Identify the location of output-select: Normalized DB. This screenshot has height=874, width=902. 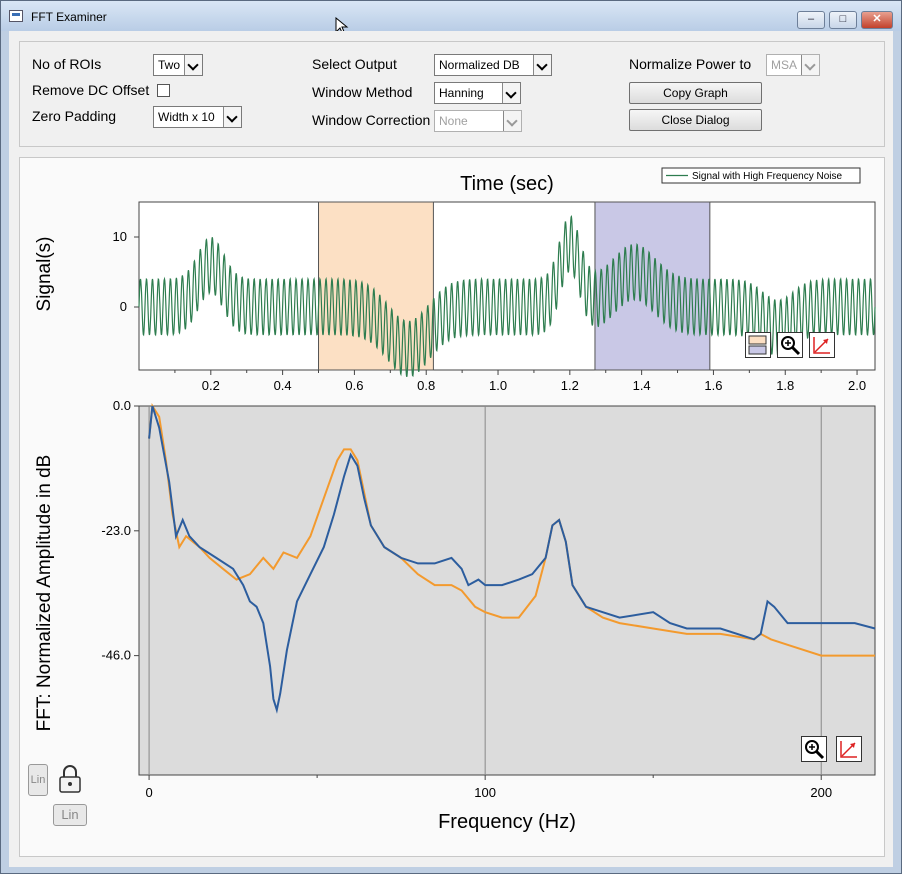
(493, 65).